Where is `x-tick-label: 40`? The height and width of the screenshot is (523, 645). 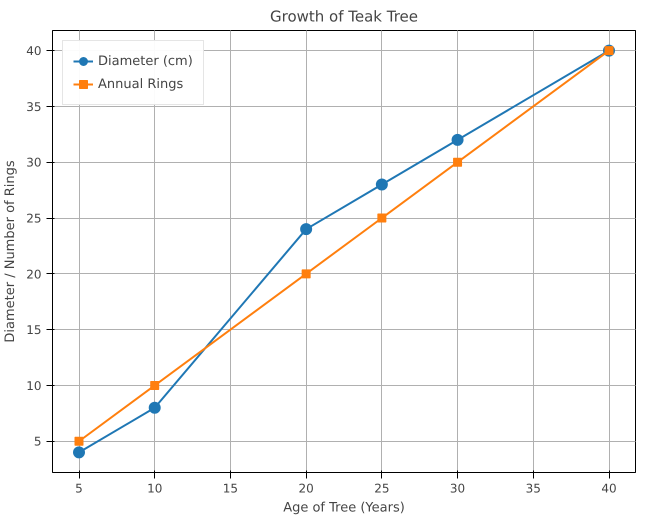 x-tick-label: 40 is located at coordinates (609, 489).